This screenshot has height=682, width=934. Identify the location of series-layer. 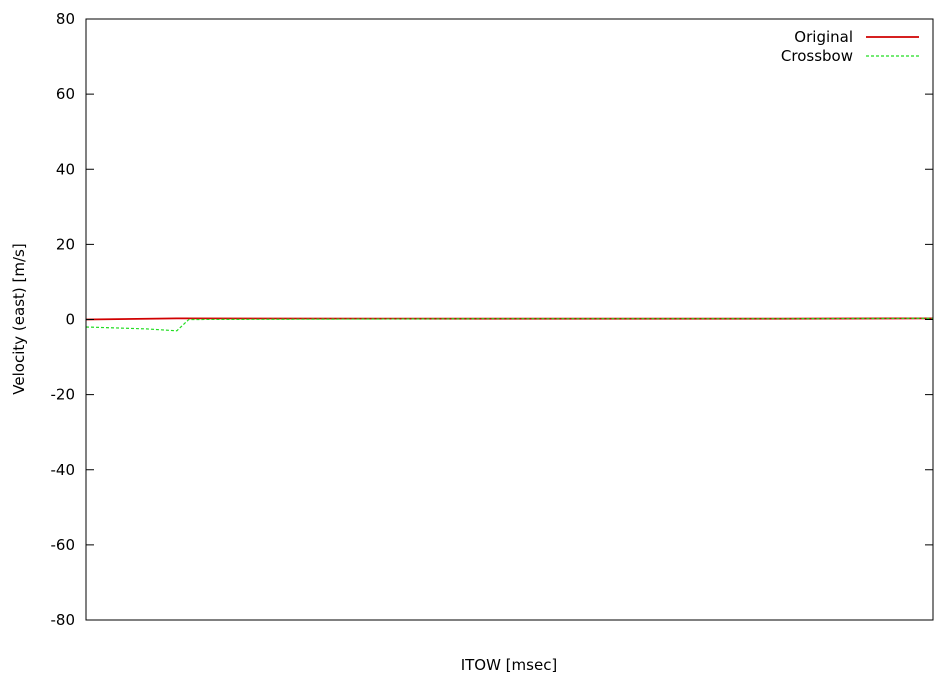
(509, 324).